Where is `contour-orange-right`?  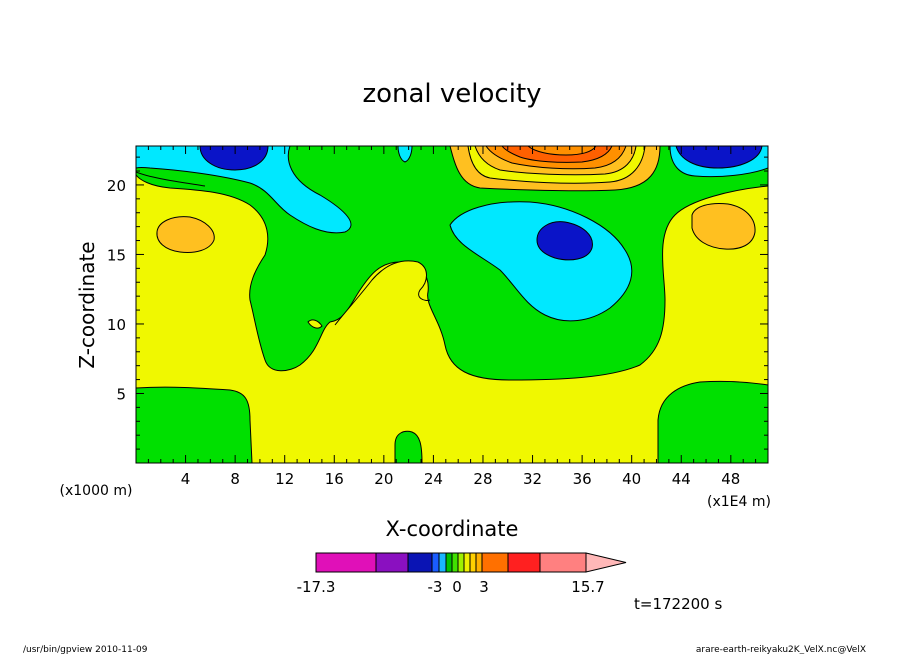 contour-orange-right is located at coordinates (723, 226).